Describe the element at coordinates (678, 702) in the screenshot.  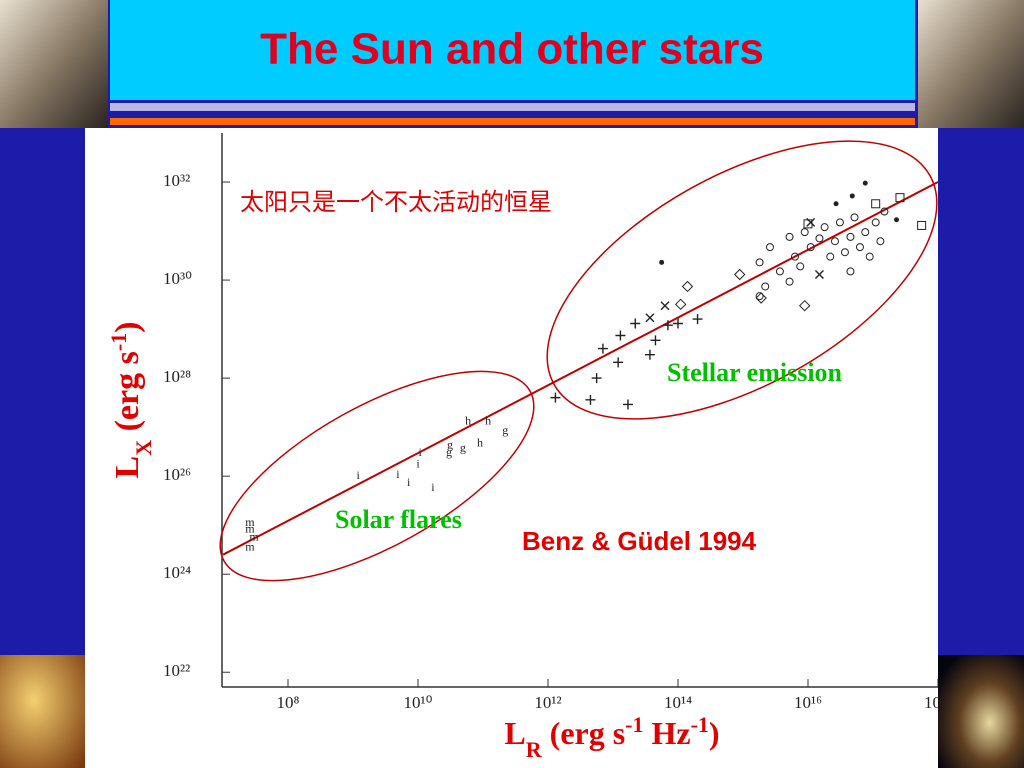
I see `x-tick-label: 10¹⁴` at that location.